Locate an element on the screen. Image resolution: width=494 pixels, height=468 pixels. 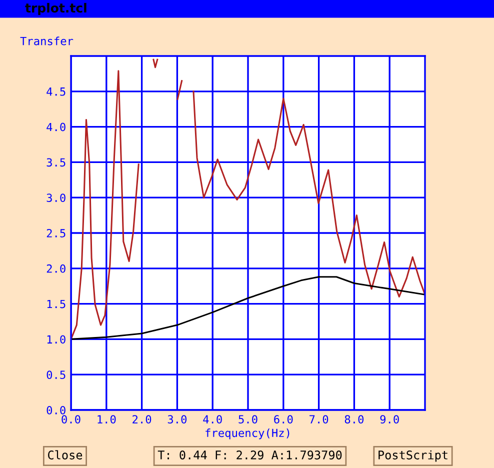
y-tick-label: 4.0 is located at coordinates (56, 127).